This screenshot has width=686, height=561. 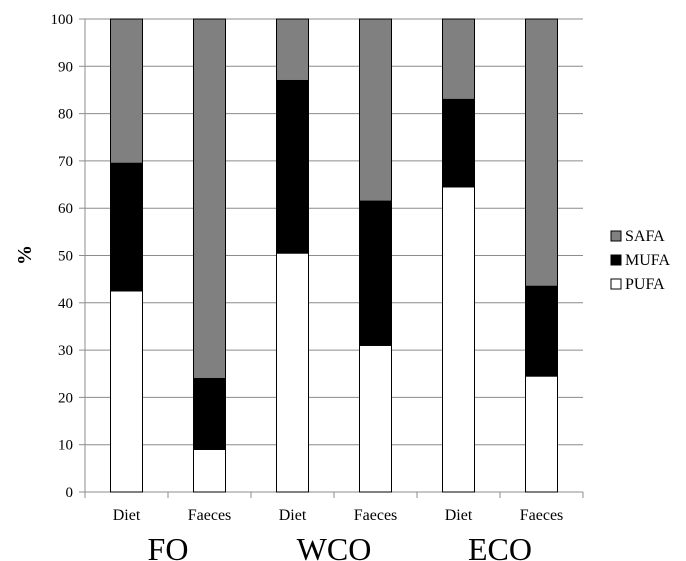 I want to click on group-label: FO, so click(x=168, y=546).